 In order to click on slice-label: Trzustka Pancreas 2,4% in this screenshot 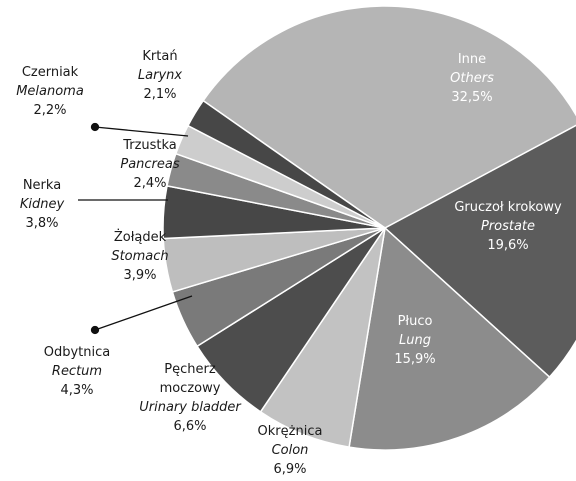, I will do `click(150, 164)`.